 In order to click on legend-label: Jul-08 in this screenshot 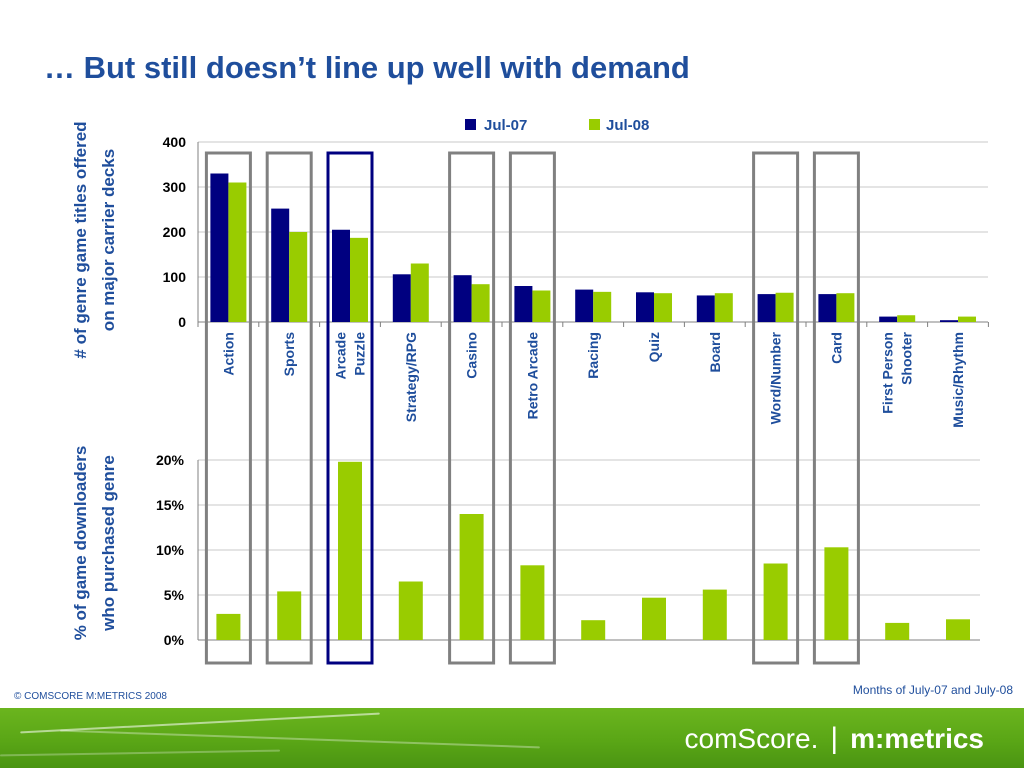, I will do `click(627, 125)`.